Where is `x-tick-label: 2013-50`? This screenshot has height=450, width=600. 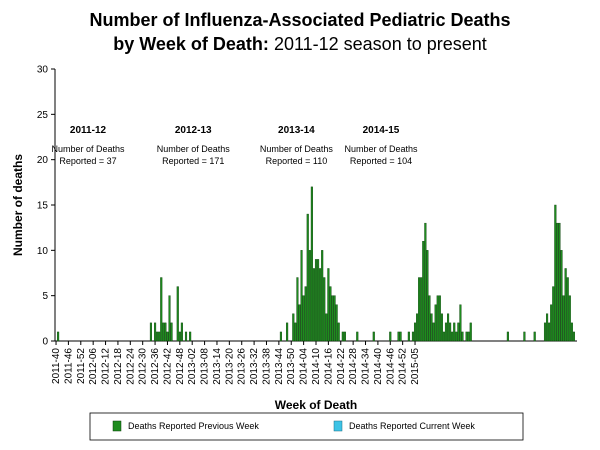 x-tick-label: 2013-50 is located at coordinates (291, 366).